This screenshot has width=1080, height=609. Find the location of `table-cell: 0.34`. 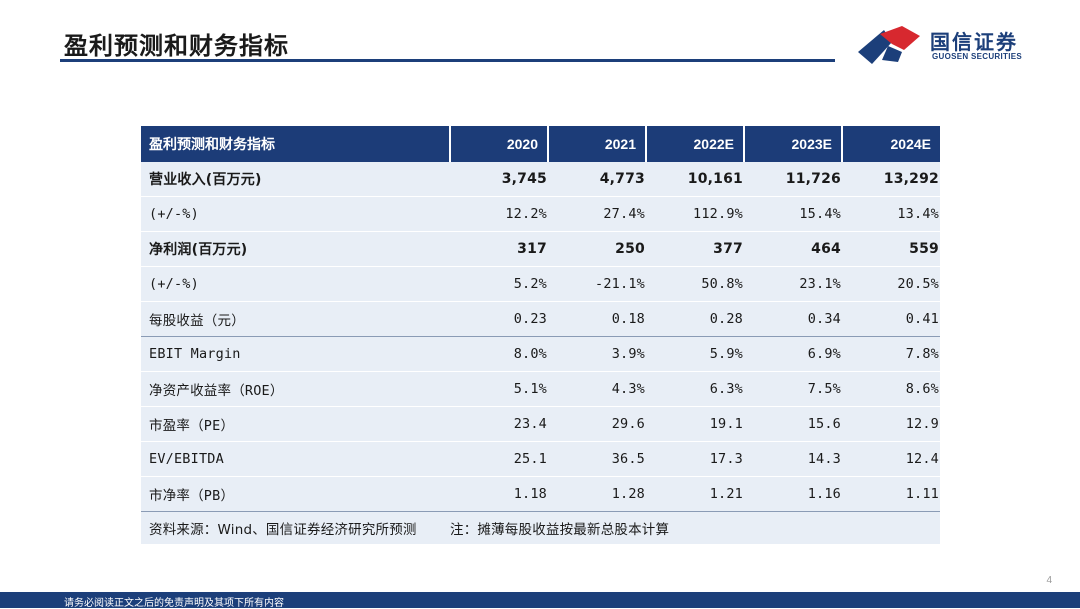

table-cell: 0.34 is located at coordinates (793, 319).